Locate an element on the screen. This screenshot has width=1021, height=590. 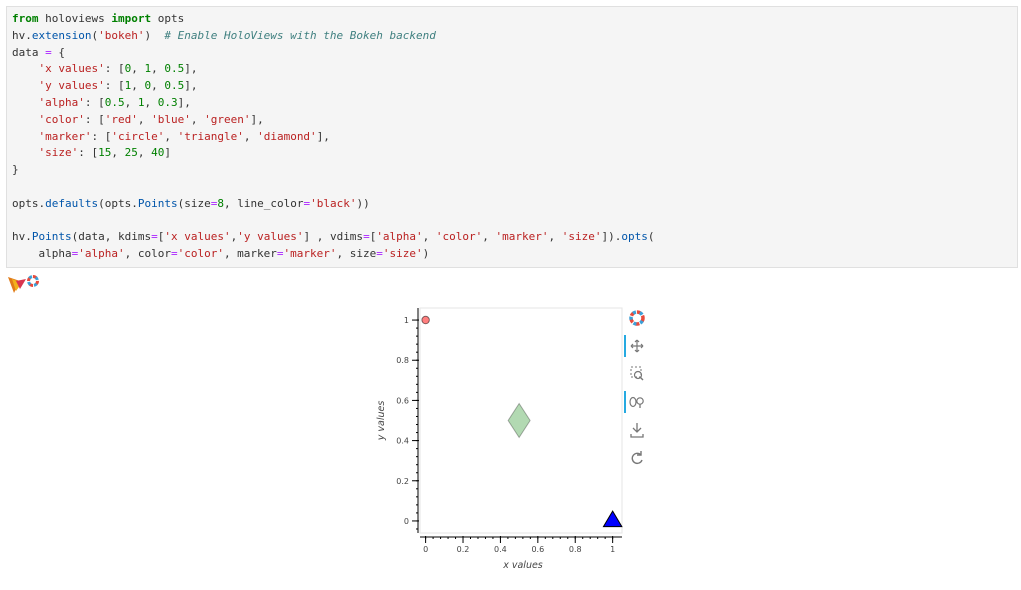
code-line: 'alpha': [0.5, 1, 0.3], is located at coordinates (101, 103).